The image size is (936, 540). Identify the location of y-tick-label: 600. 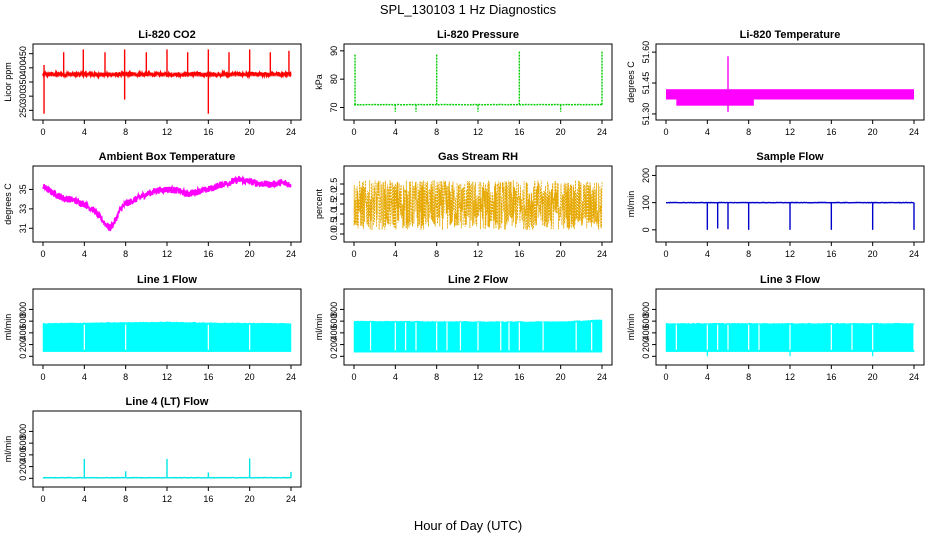
(334, 321).